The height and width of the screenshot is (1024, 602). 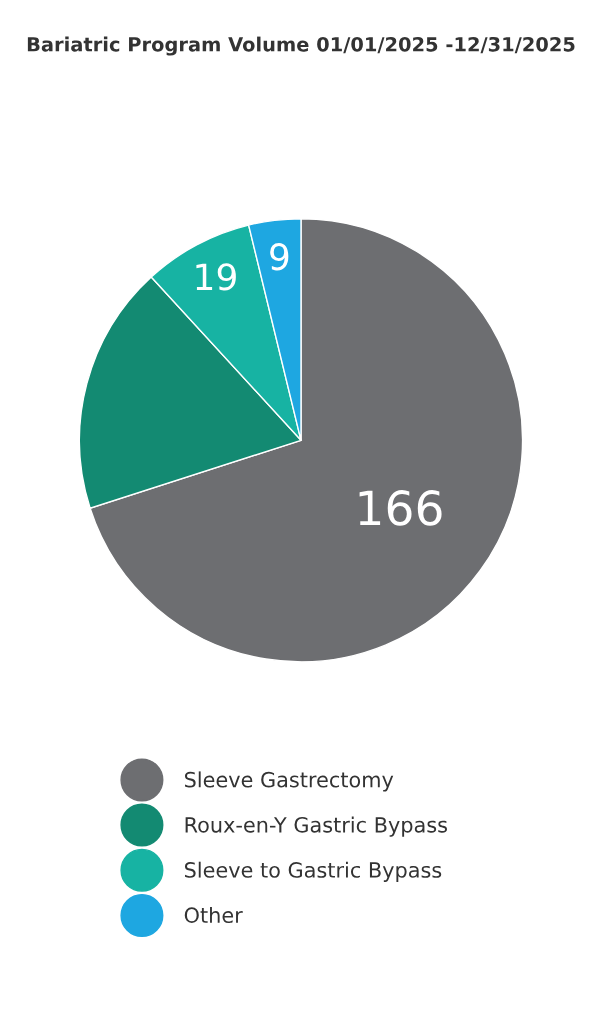 What do you see at coordinates (301, 46) in the screenshot?
I see `chart-title: Bariatric Program Volume 01/01/2025 -12/31/2025` at bounding box center [301, 46].